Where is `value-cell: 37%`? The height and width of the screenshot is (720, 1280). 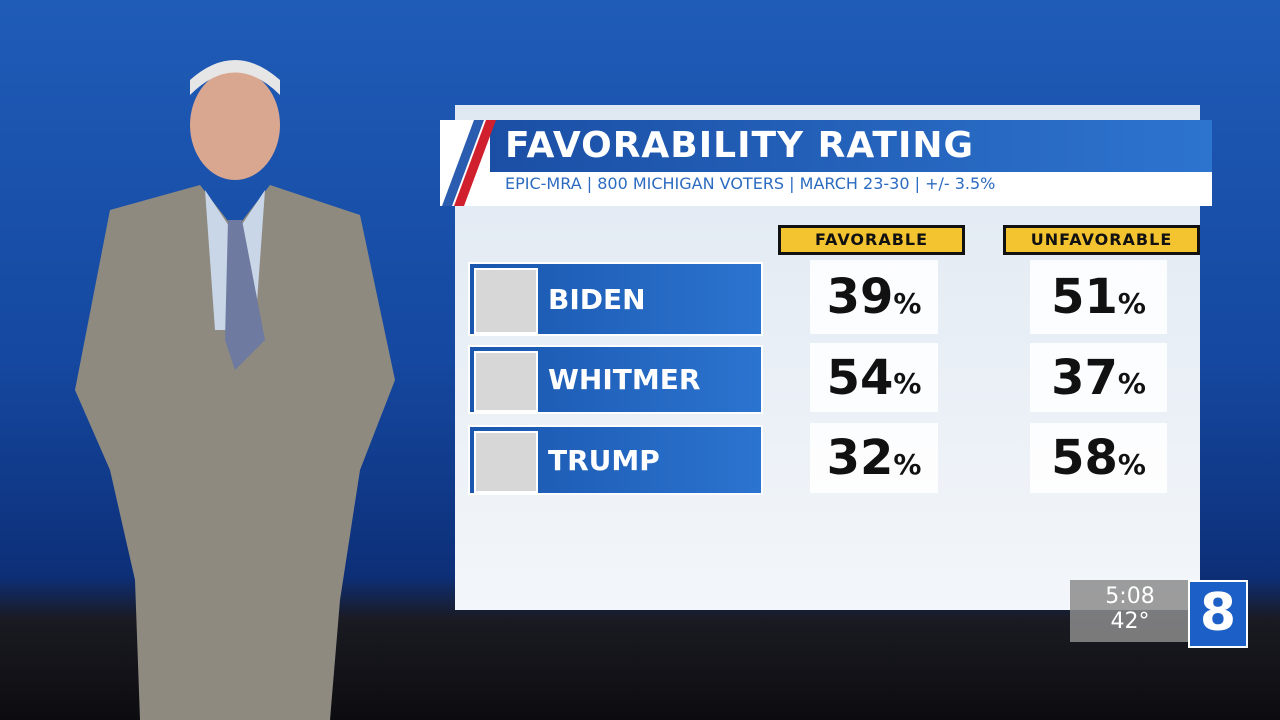
value-cell: 37% is located at coordinates (1098, 377).